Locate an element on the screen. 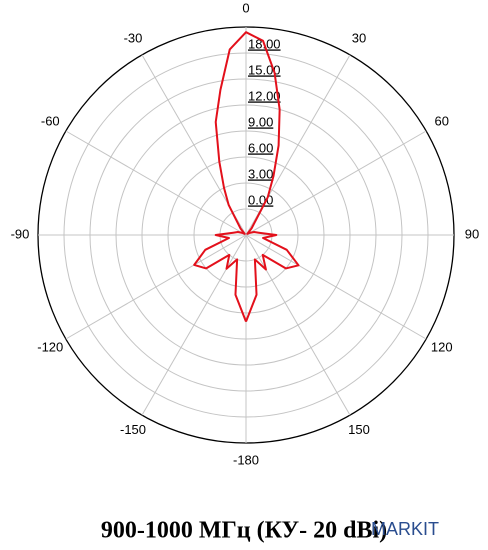 The image size is (488, 550). angle-tick-label: 30 is located at coordinates (359, 38).